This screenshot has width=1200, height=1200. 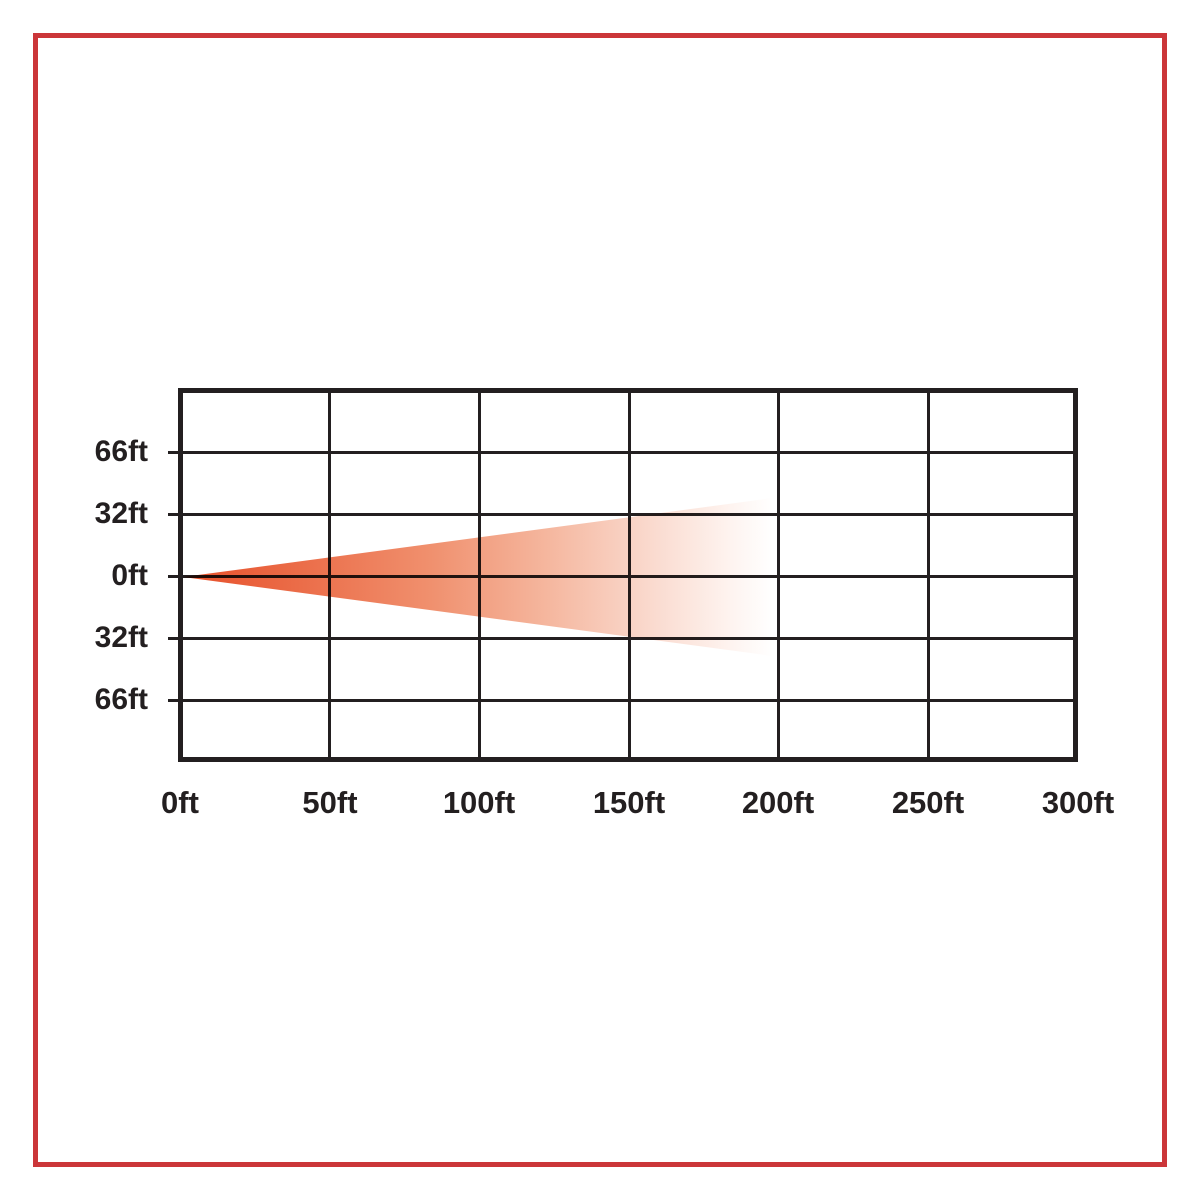 I want to click on gridline-v-250ft, so click(x=928, y=575).